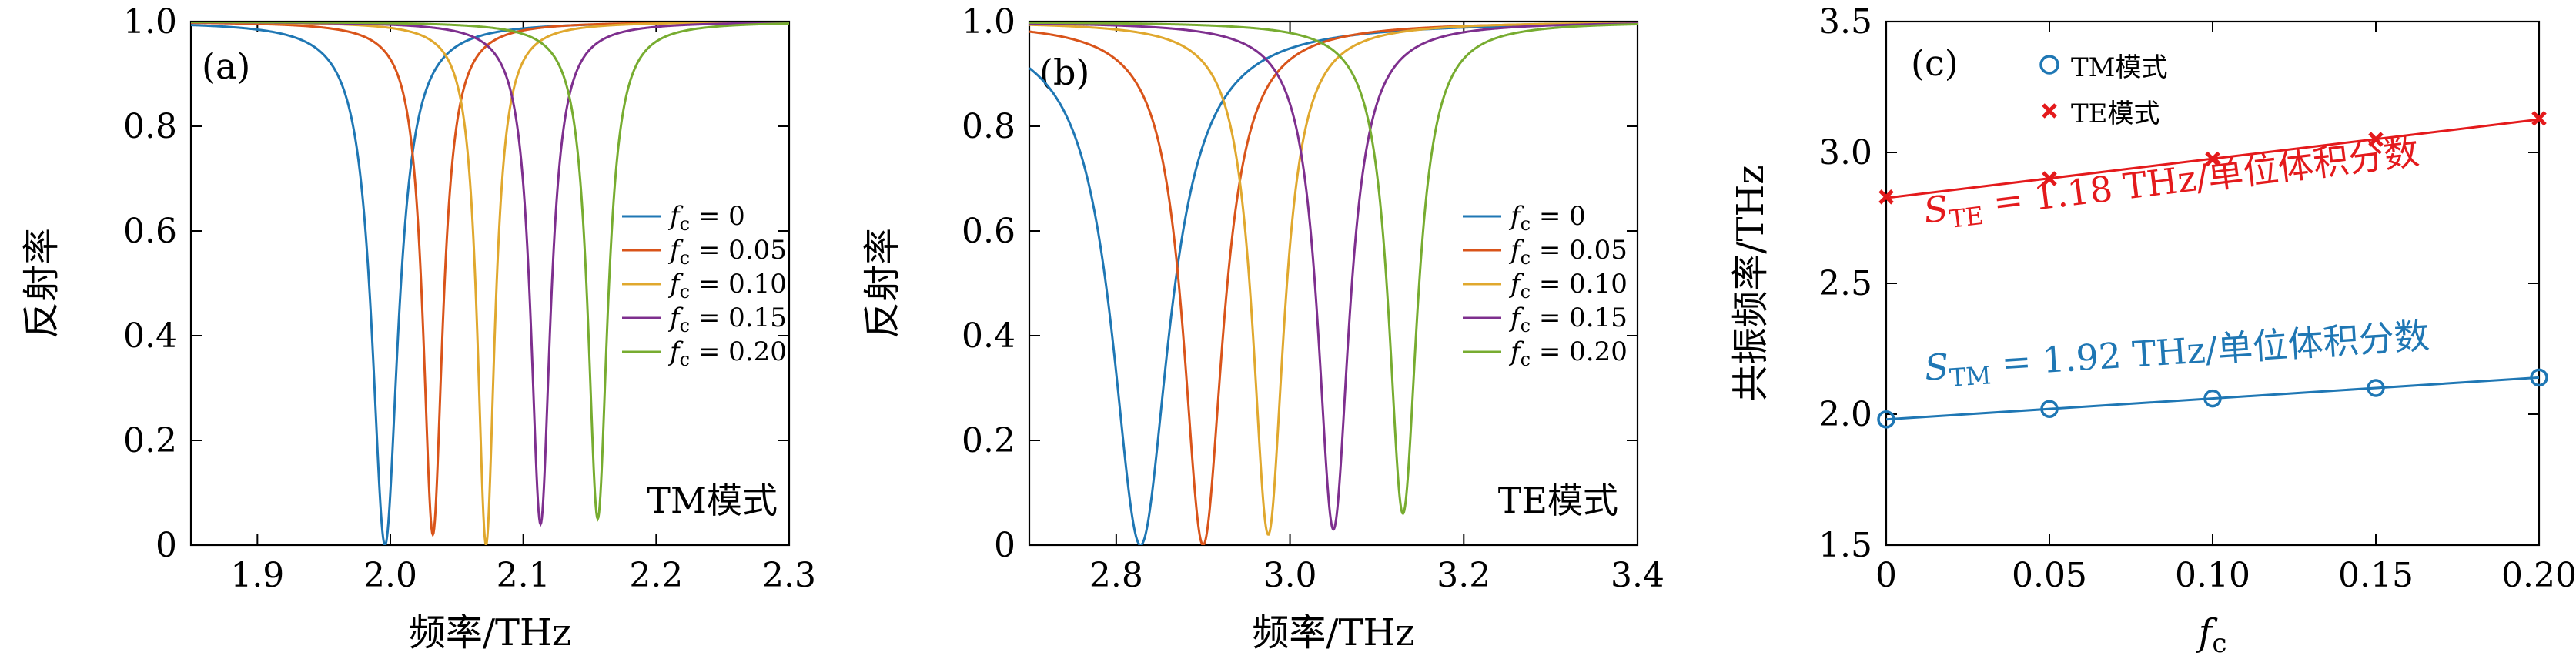 The width and height of the screenshot is (2576, 659). I want to click on x-tick-label: 0, so click(1886, 575).